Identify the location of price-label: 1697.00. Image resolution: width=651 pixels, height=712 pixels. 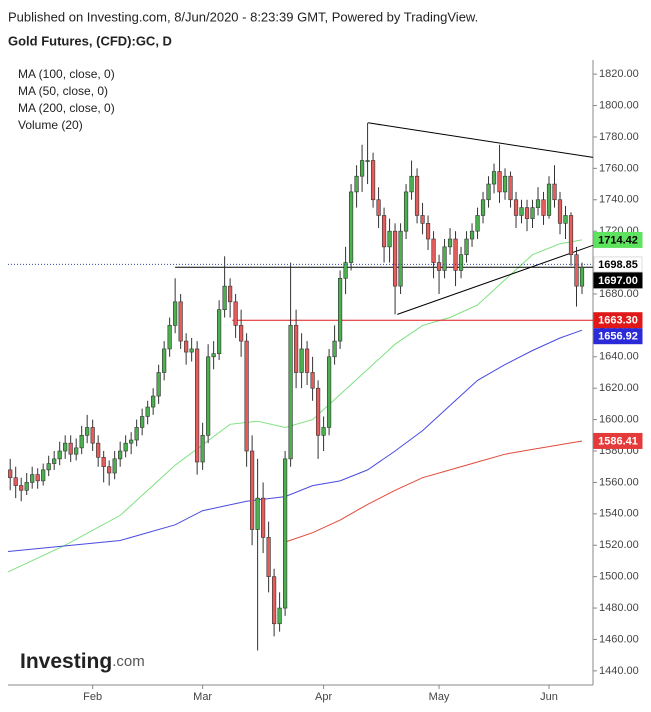
(618, 281).